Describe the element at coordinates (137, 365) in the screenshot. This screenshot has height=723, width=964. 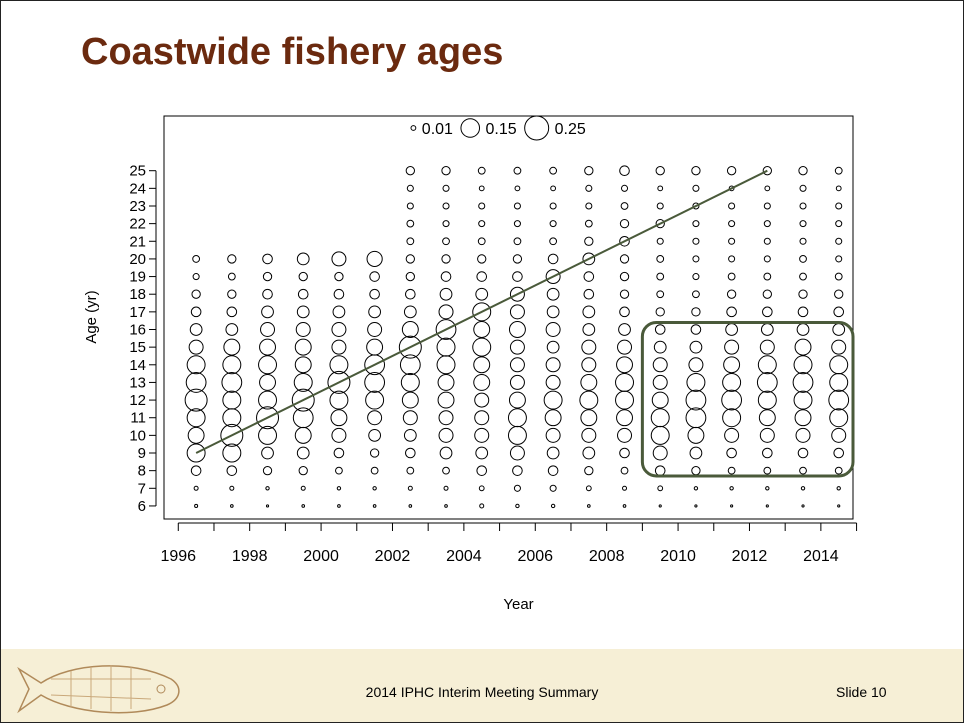
I see `y-tick-label: 14` at that location.